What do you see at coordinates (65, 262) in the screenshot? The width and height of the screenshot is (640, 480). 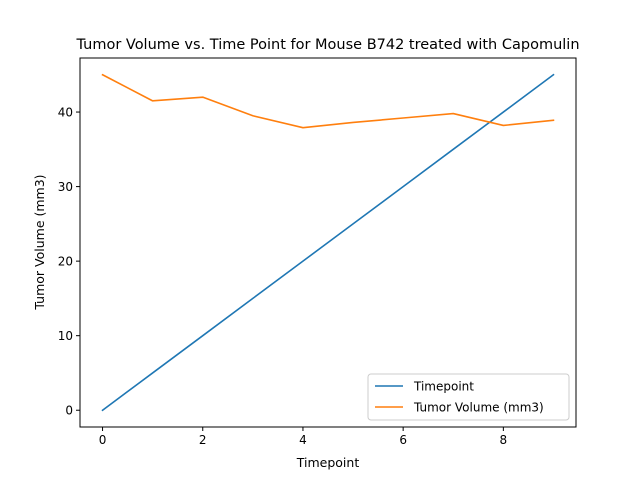 I see `y-tick-label: 20` at bounding box center [65, 262].